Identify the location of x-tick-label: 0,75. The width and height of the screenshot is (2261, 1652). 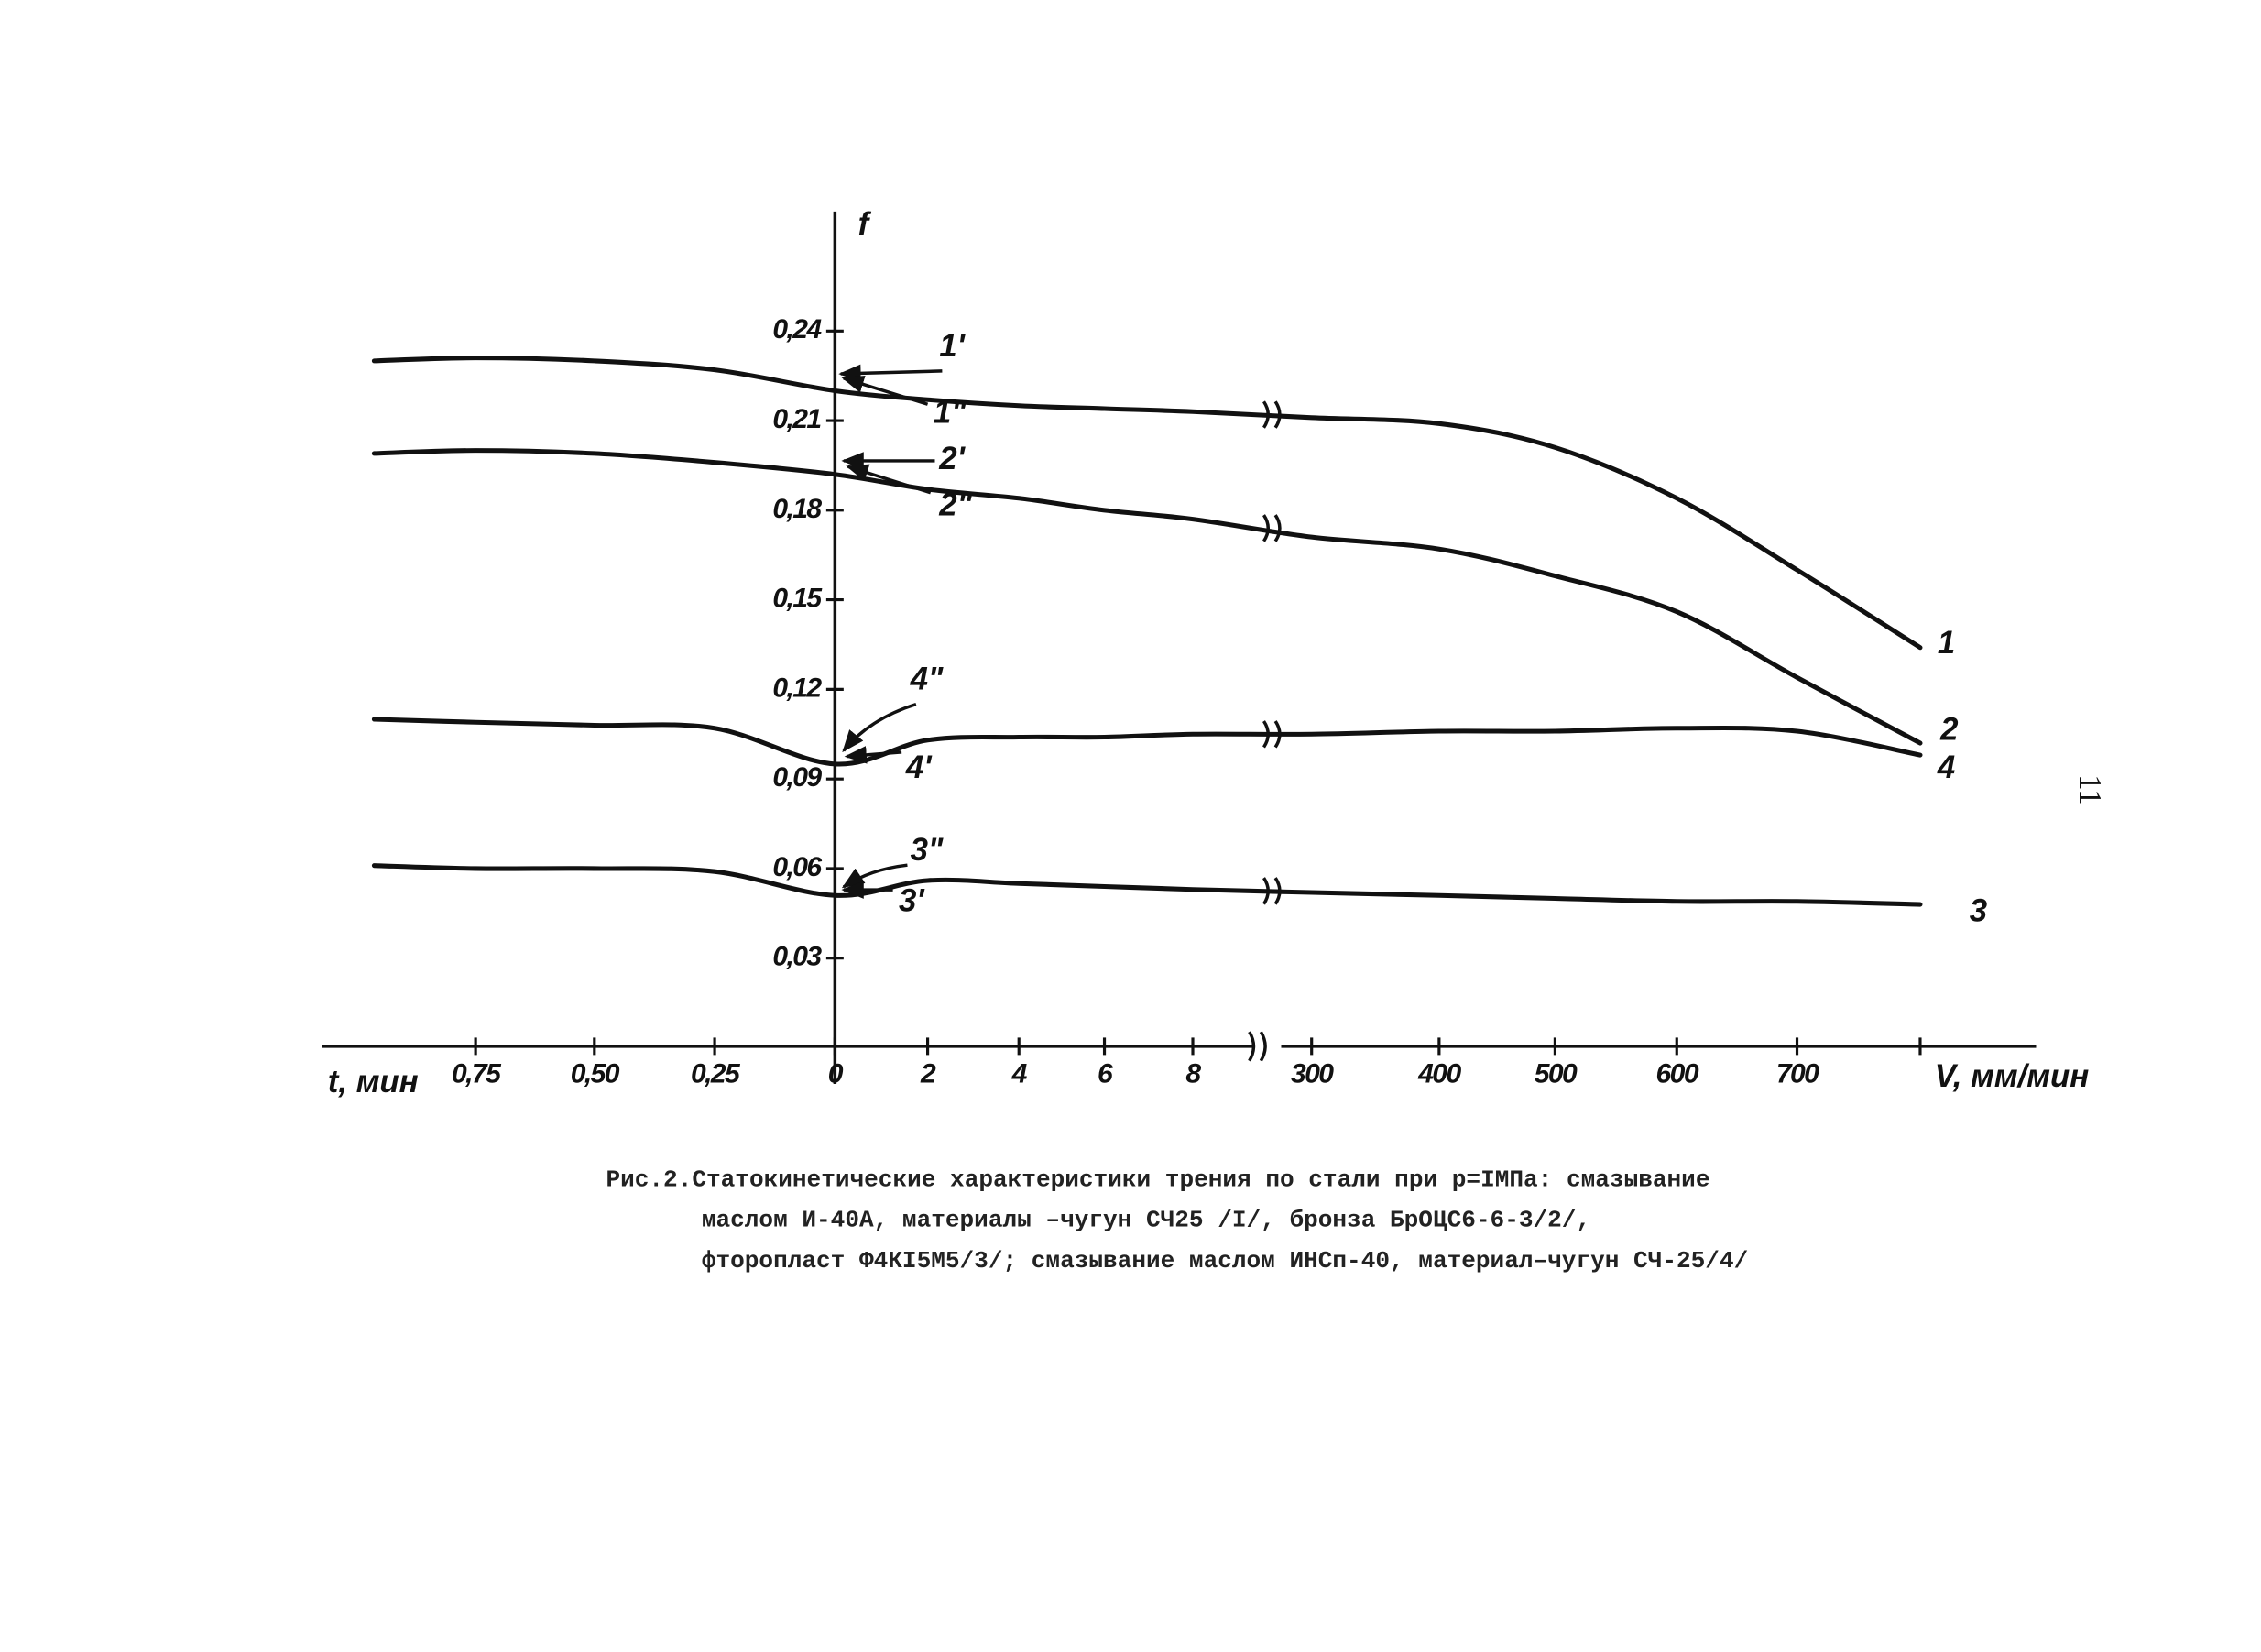
(477, 1073).